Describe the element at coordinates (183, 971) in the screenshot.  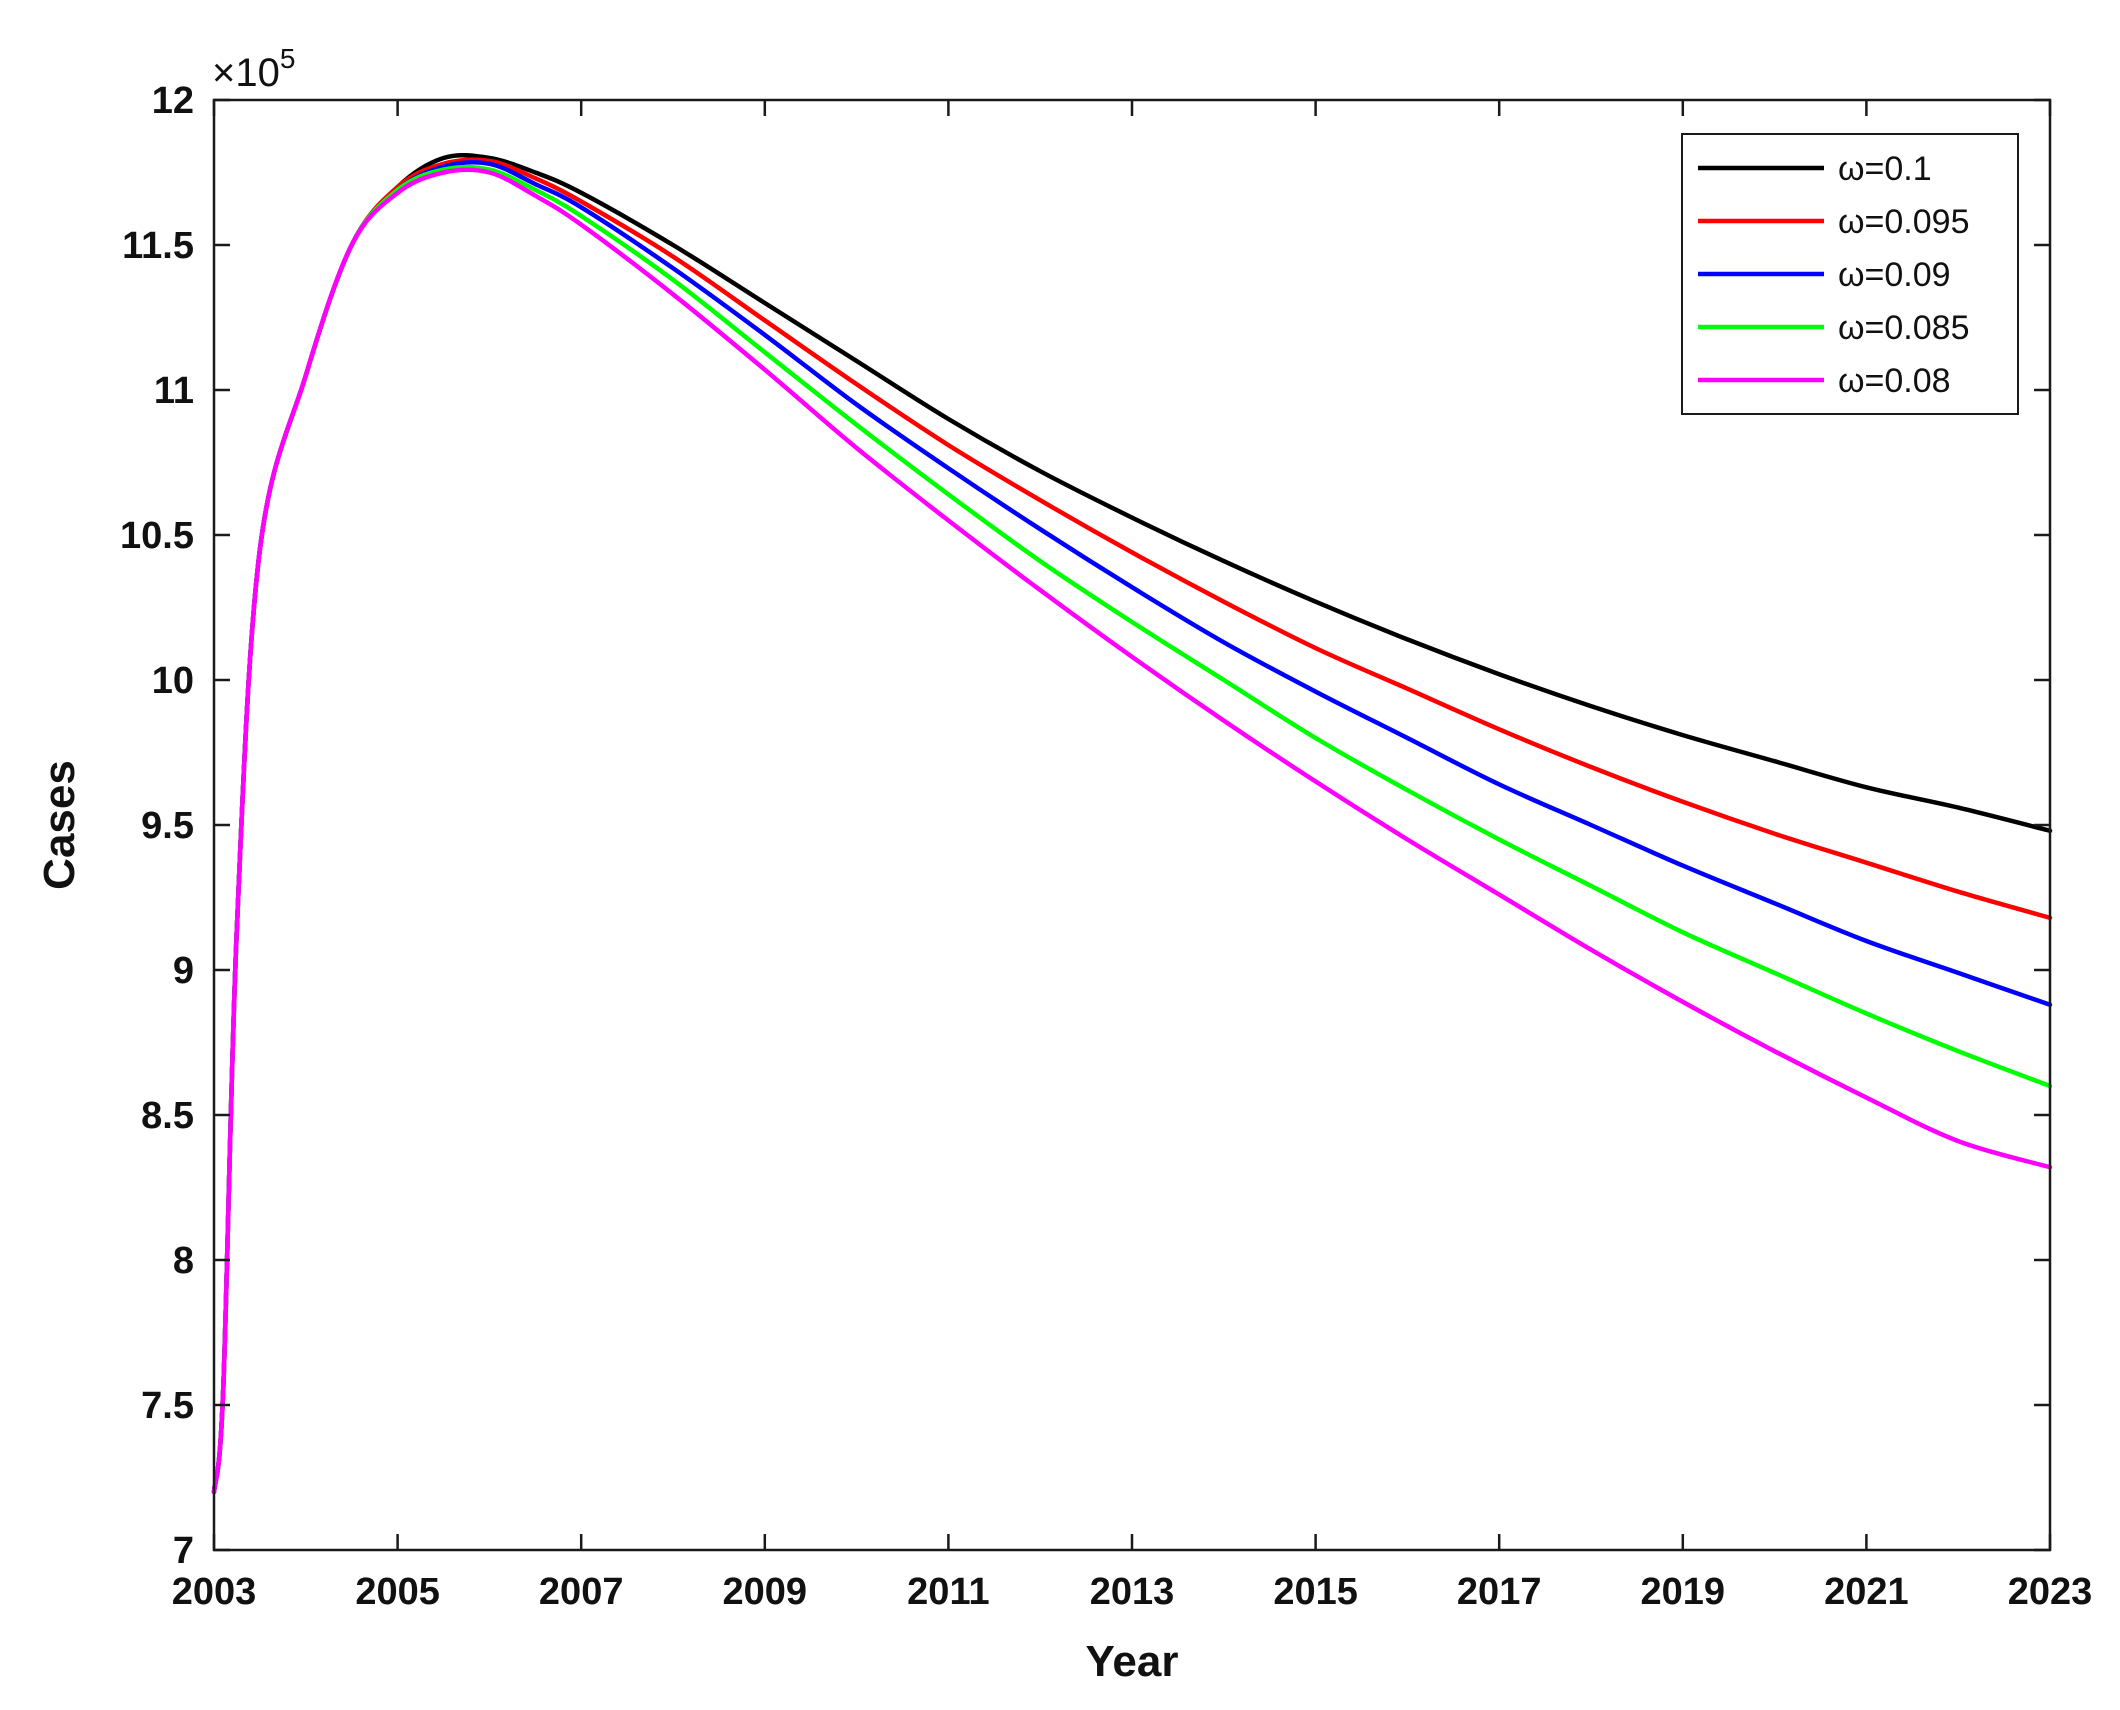
I see `y-tick-label: 9` at that location.